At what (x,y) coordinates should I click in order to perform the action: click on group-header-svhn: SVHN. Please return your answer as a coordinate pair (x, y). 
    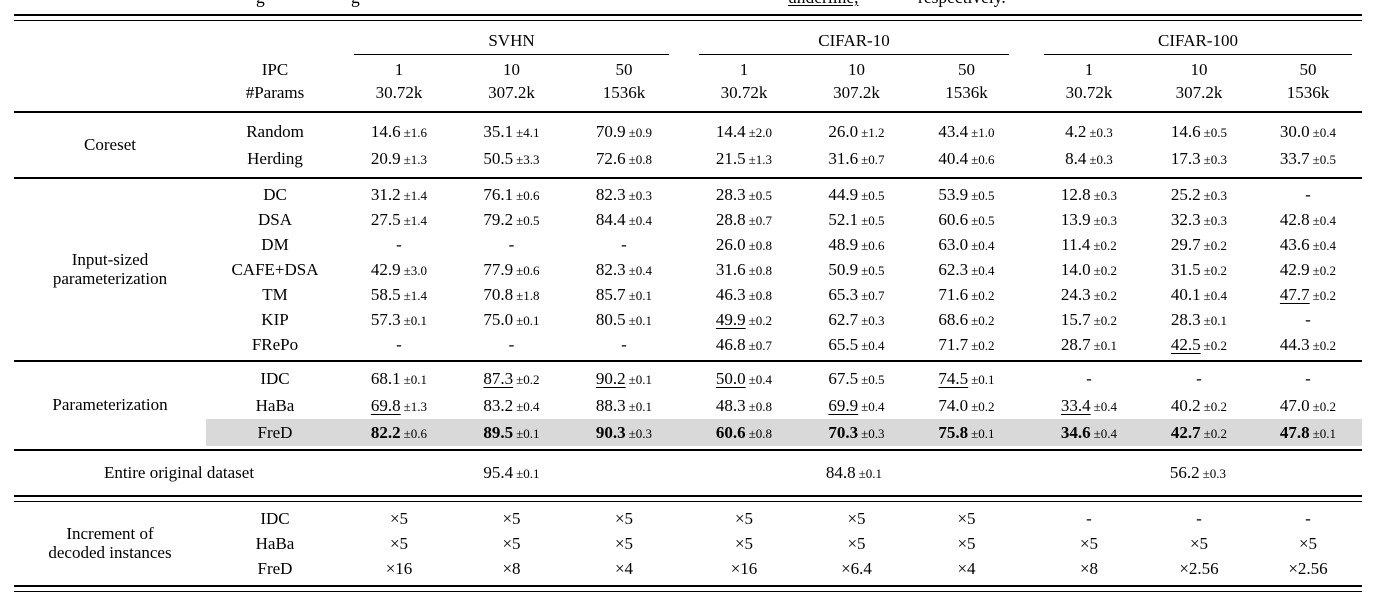
    Looking at the image, I should click on (511, 43).